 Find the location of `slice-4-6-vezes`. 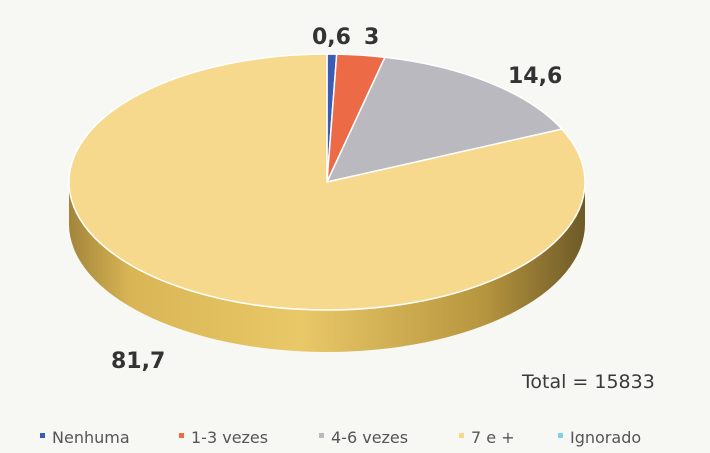

slice-4-6-vezes is located at coordinates (444, 120).